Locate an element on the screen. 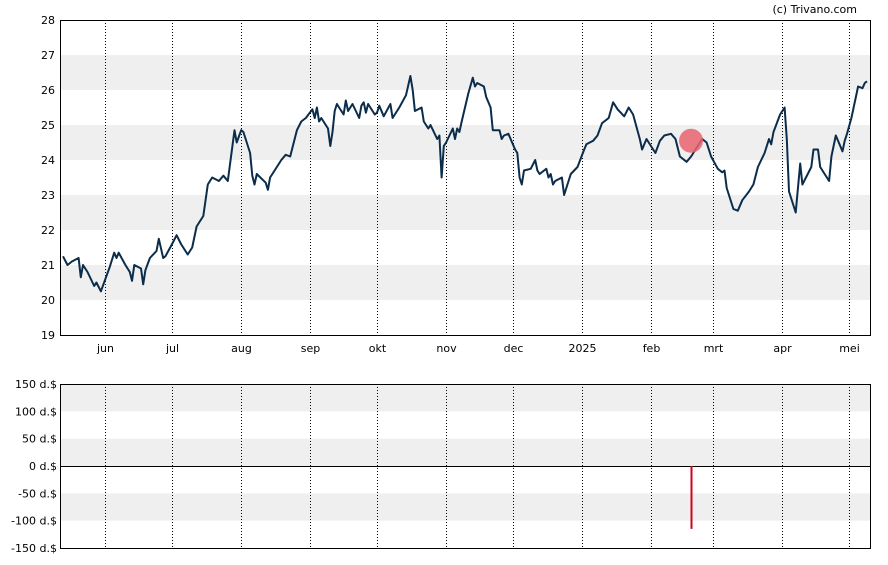  y-tick-label: 0 d.$ is located at coordinates (43, 466).